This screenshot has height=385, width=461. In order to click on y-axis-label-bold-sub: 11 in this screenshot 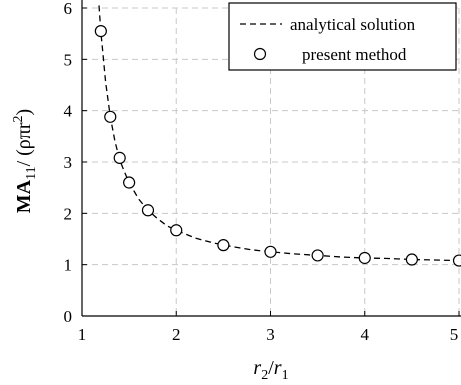, I will do `click(31, 172)`.